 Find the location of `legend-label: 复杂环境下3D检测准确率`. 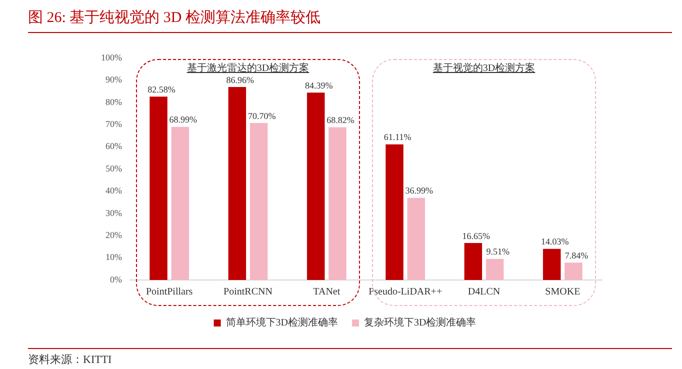

legend-label: 复杂环境下3D检测准确率 is located at coordinates (420, 322).